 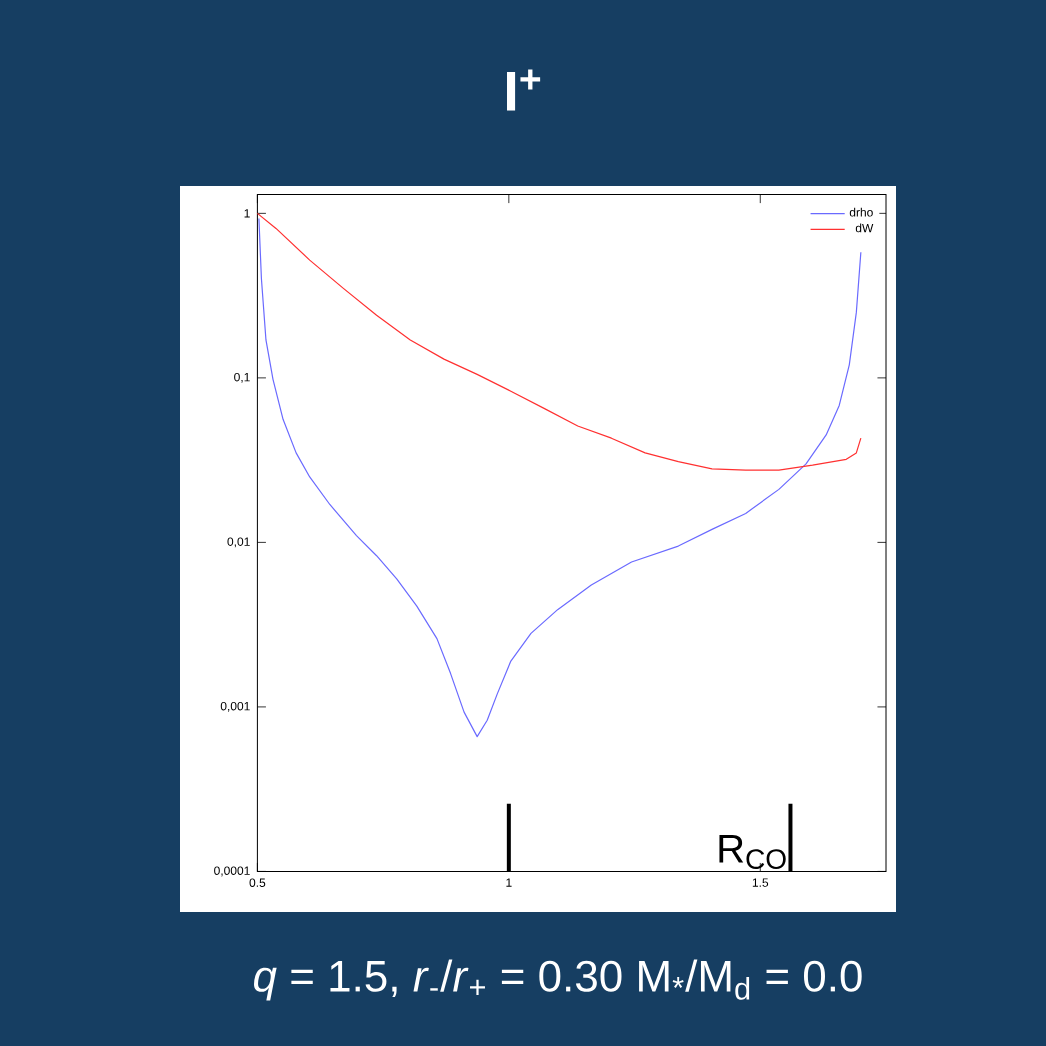 I want to click on chart-title: I$^{+}$, so click(x=524, y=90).